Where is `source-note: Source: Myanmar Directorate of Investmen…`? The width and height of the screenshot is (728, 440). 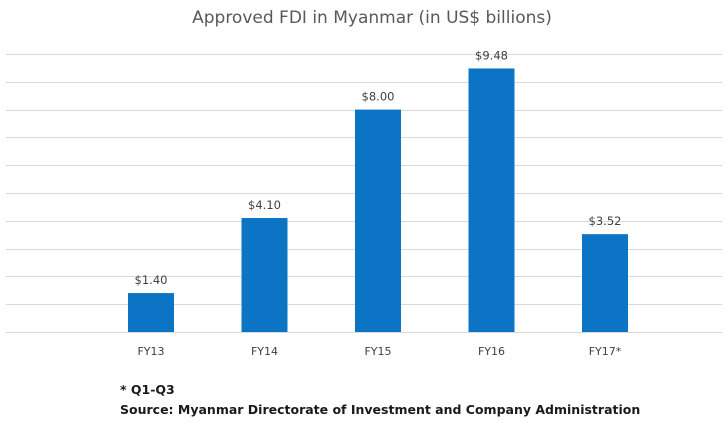
source-note: Source: Myanmar Directorate of Investmen… is located at coordinates (380, 409).